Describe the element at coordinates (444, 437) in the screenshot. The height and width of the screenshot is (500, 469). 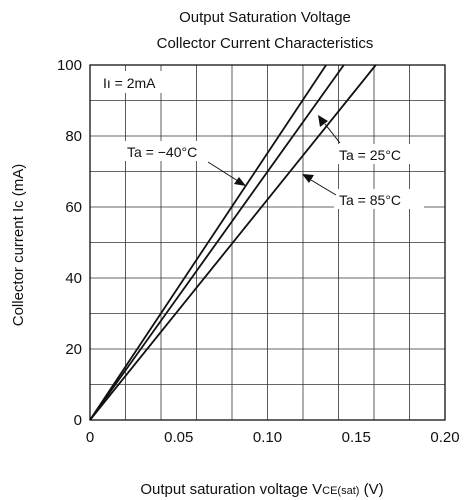
I see `x-tick-label: 0.20` at that location.